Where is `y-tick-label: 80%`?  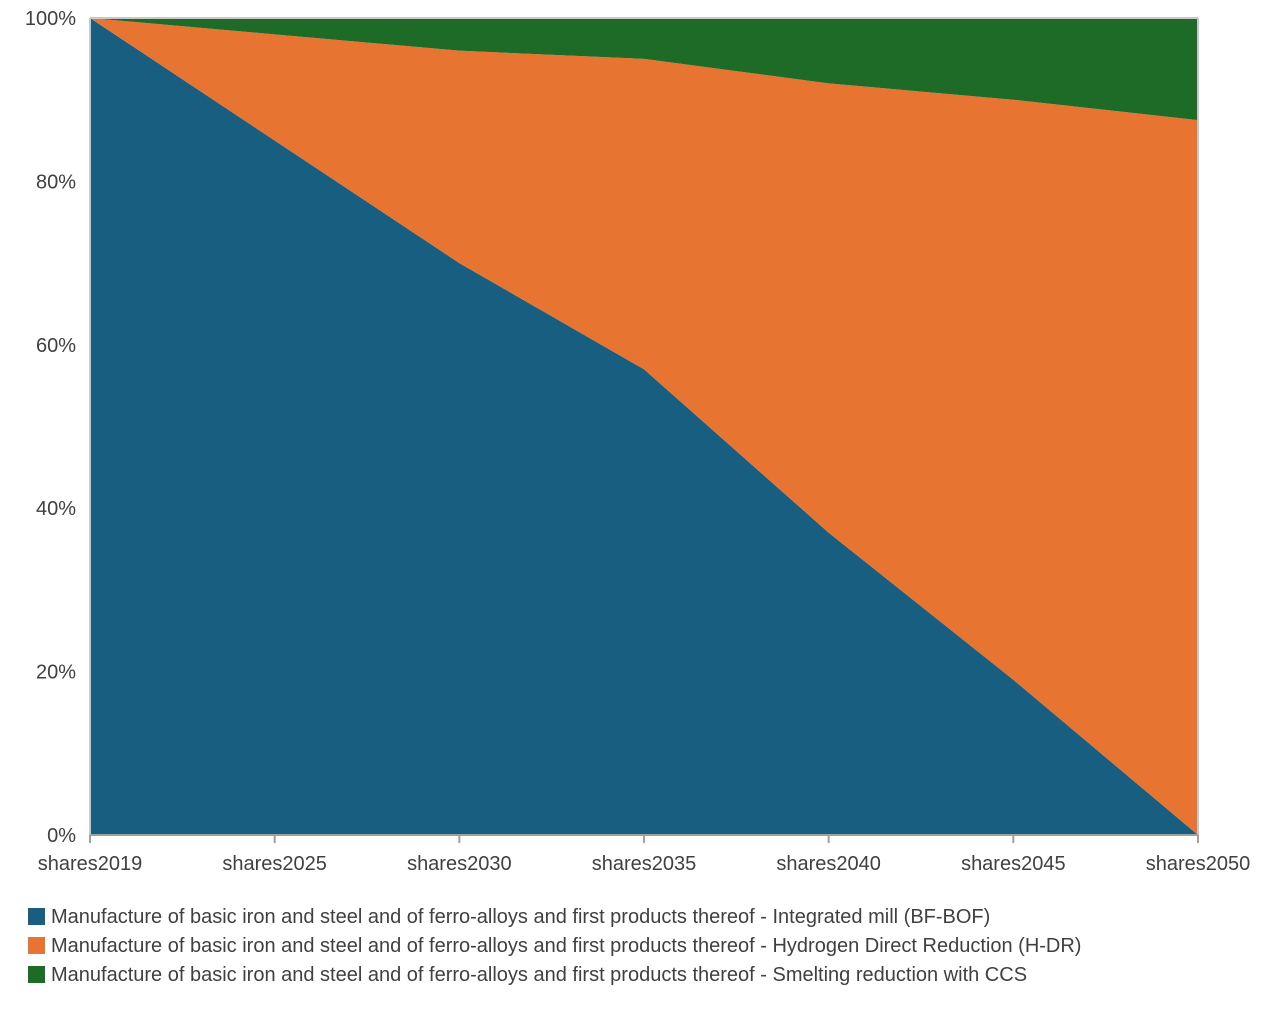
y-tick-label: 80% is located at coordinates (56, 182).